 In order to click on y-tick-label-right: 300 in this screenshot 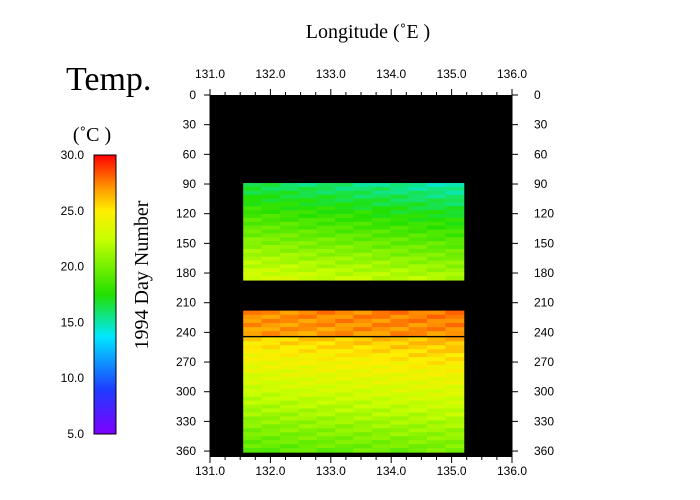, I will do `click(544, 392)`.